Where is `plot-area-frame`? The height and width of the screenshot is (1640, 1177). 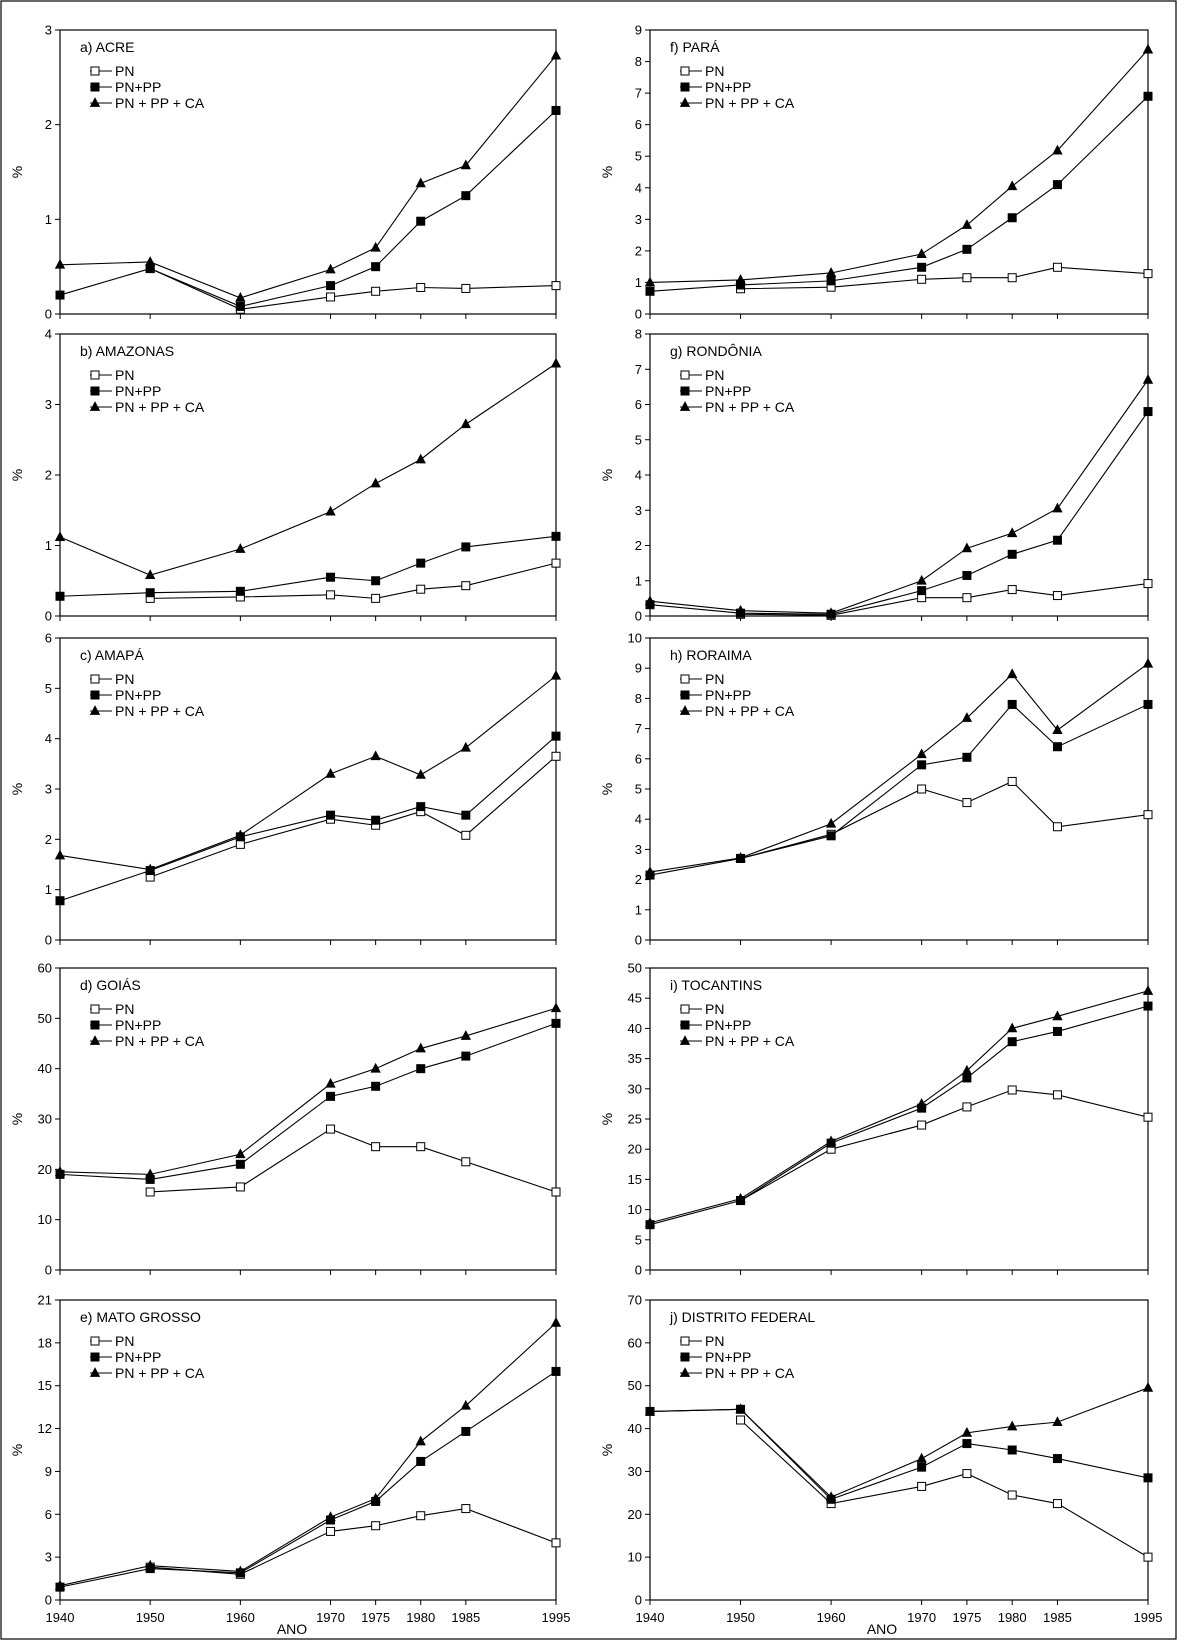
plot-area-frame is located at coordinates (899, 1450).